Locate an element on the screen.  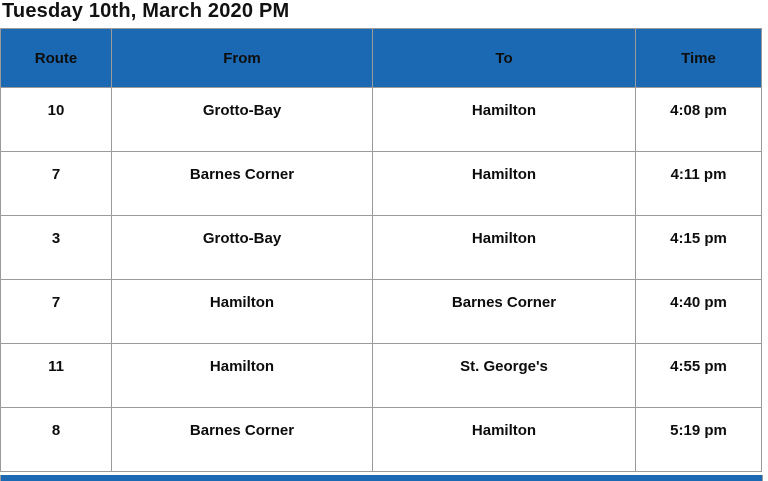
table-row: 8 Barnes Corner Hamilton 5:19 pm is located at coordinates (381, 439).